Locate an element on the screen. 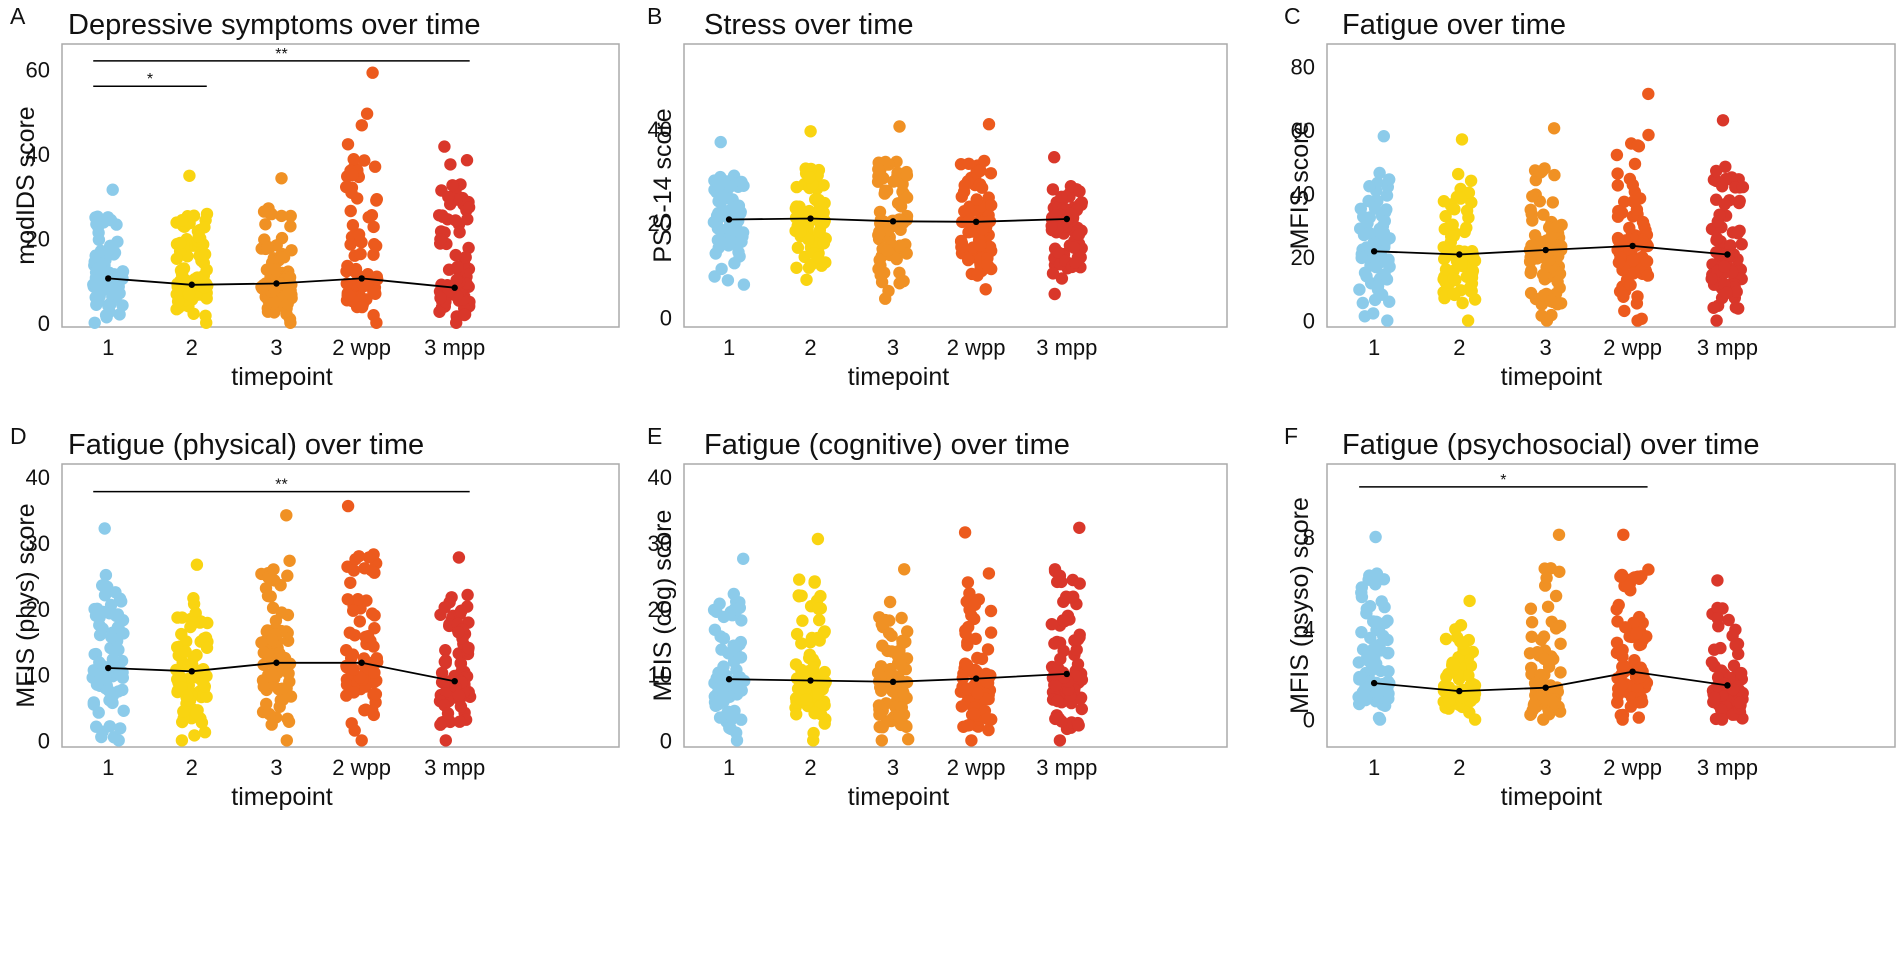 The width and height of the screenshot is (1902, 977). x-axis-label: timepoint is located at coordinates (281, 377).